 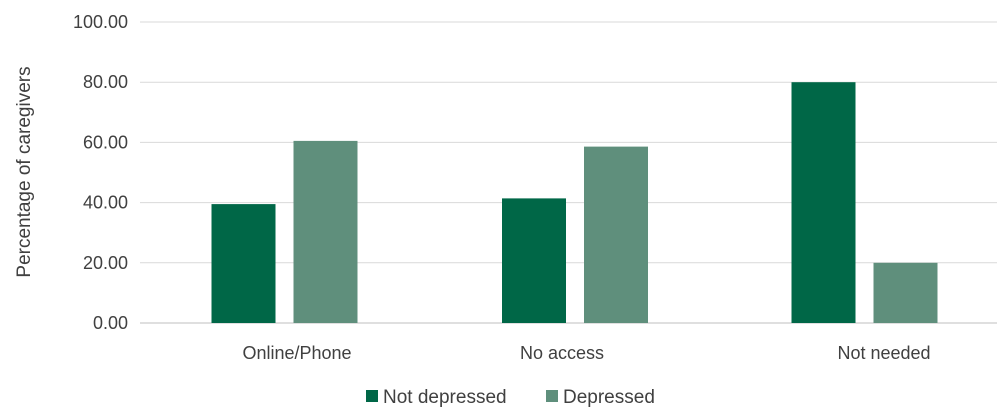 What do you see at coordinates (100, 22) in the screenshot?
I see `y-tick-label: 100.00` at bounding box center [100, 22].